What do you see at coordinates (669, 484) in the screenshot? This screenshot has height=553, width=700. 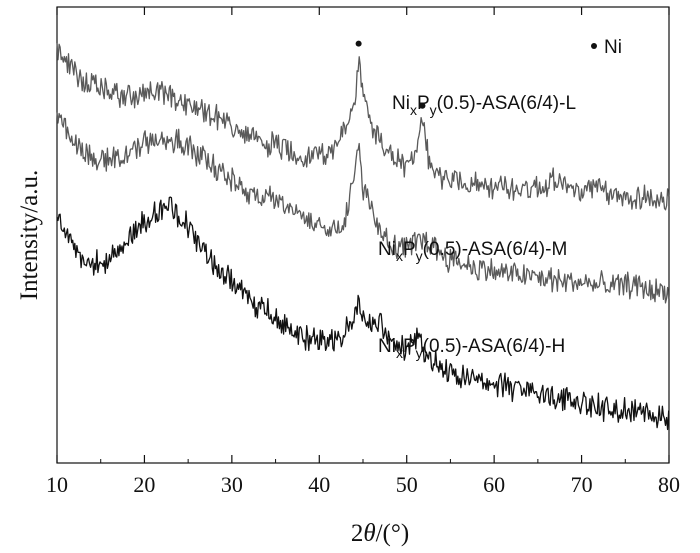 I see `x-tick-label: 80` at bounding box center [669, 484].